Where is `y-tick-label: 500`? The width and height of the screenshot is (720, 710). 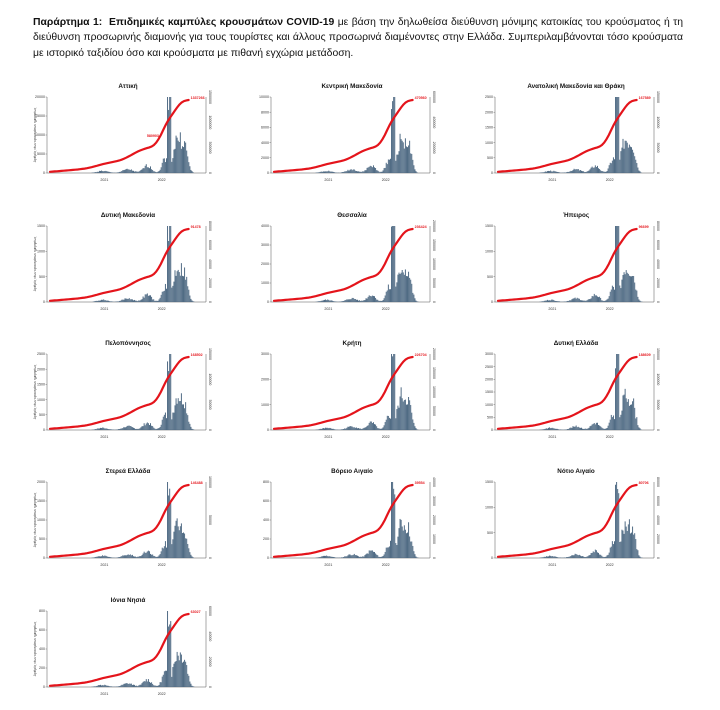 y-tick-label: 500 is located at coordinates (490, 158).